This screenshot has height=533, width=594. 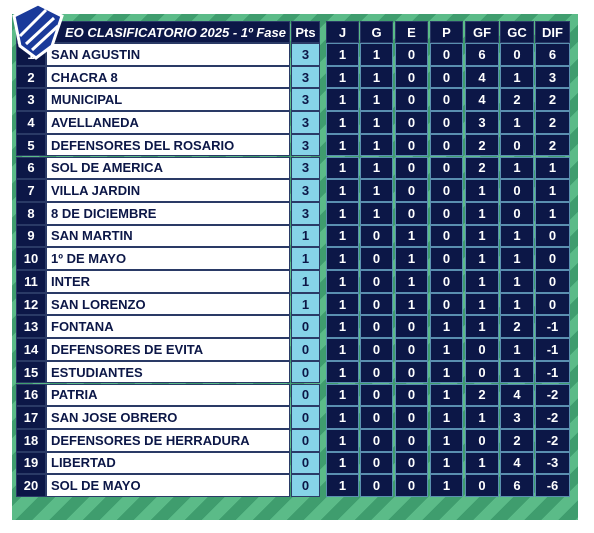 What do you see at coordinates (168, 440) in the screenshot?
I see `team-name: DEFENSORES DE HERRADURA` at bounding box center [168, 440].